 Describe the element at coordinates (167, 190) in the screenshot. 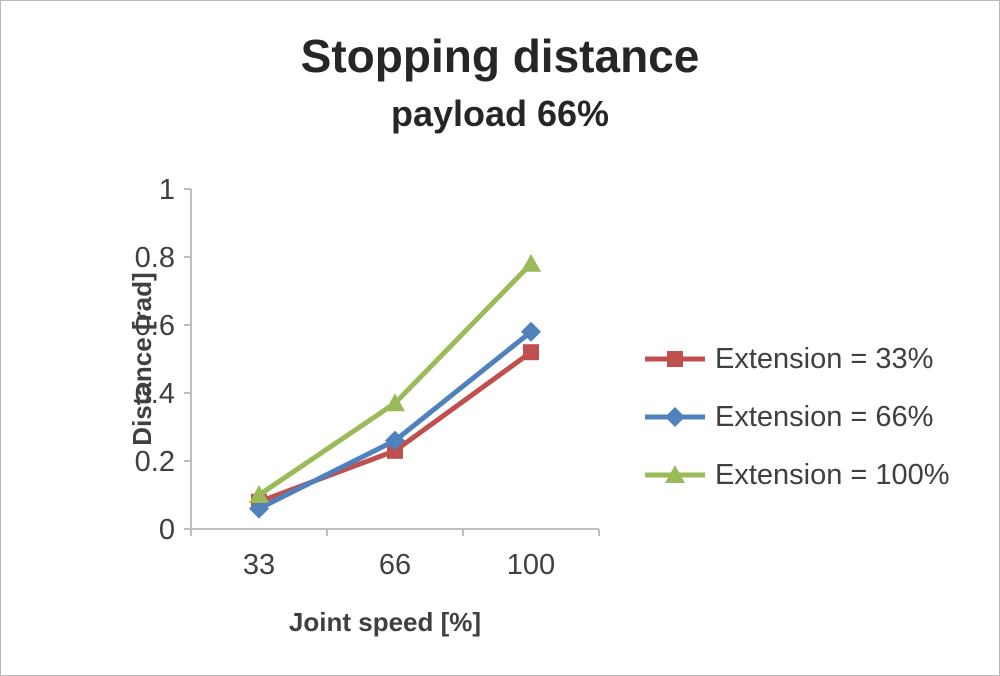

I see `y-tick-label: 1` at that location.